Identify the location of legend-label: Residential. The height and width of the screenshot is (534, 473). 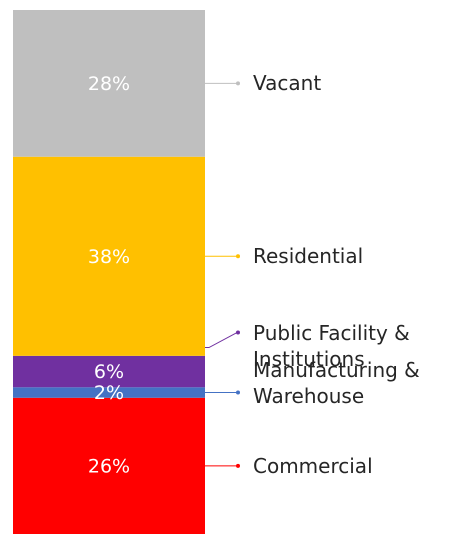
(308, 256).